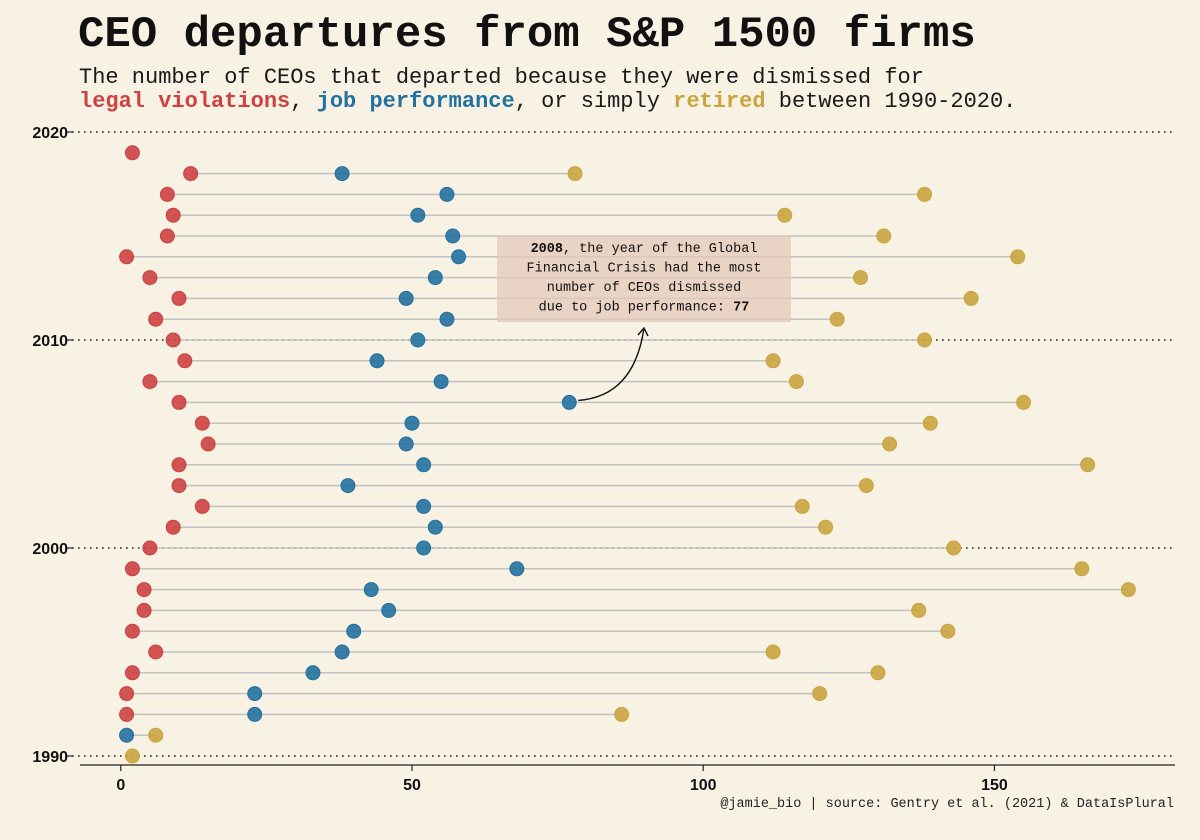  I want to click on x-tick-label-50: 50, so click(412, 785).